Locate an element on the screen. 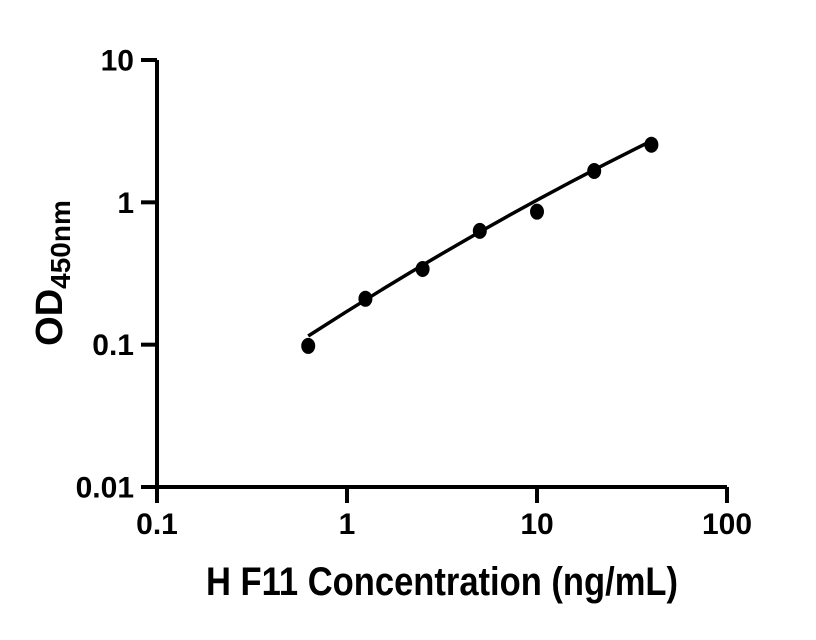 The height and width of the screenshot is (640, 816). x-axis-title: H F11 Concentration (ng/mL) is located at coordinates (442, 582).